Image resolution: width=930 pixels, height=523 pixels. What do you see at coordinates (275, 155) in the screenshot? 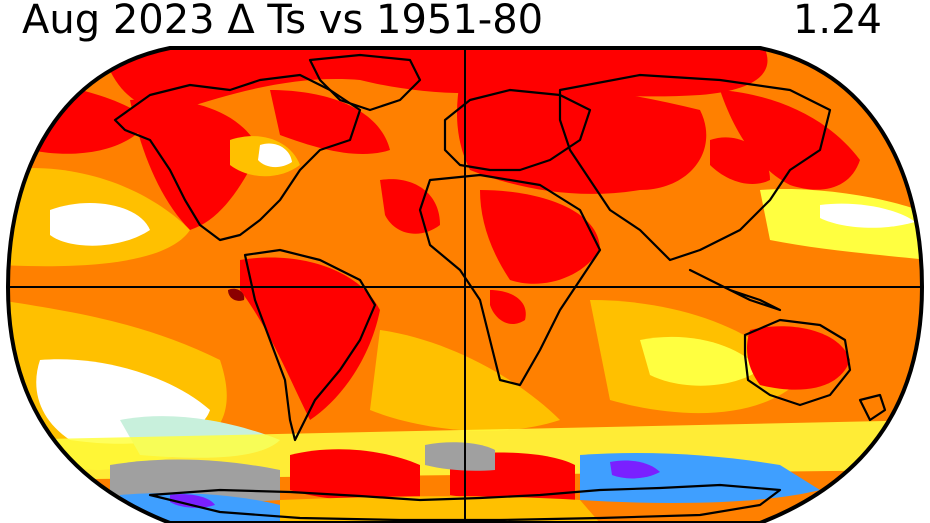
I see `field-us-white` at bounding box center [275, 155].